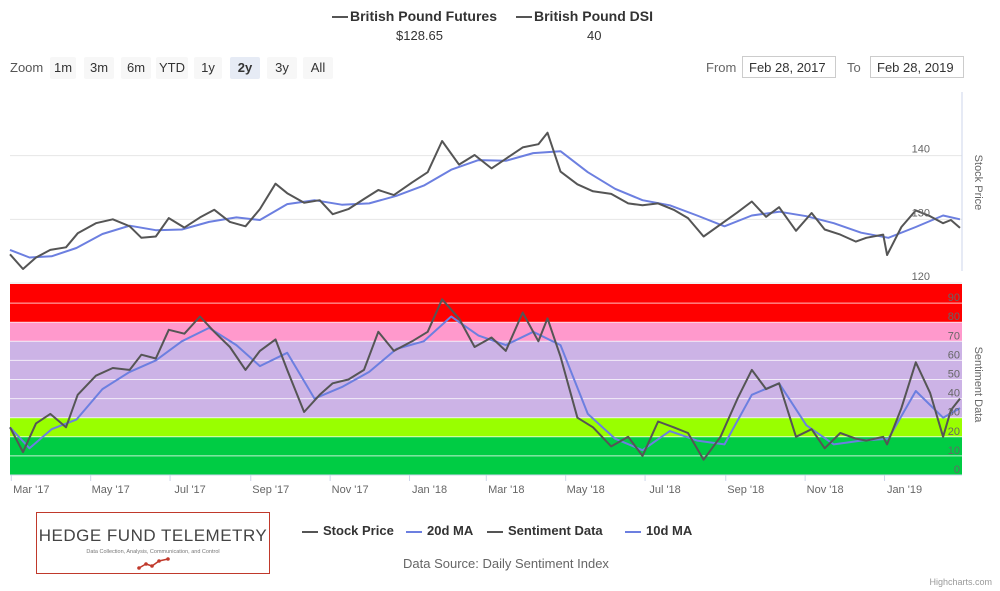 Image resolution: width=1000 pixels, height=591 pixels. Describe the element at coordinates (954, 317) in the screenshot. I see `sentiment-tick-label: 80` at that location.